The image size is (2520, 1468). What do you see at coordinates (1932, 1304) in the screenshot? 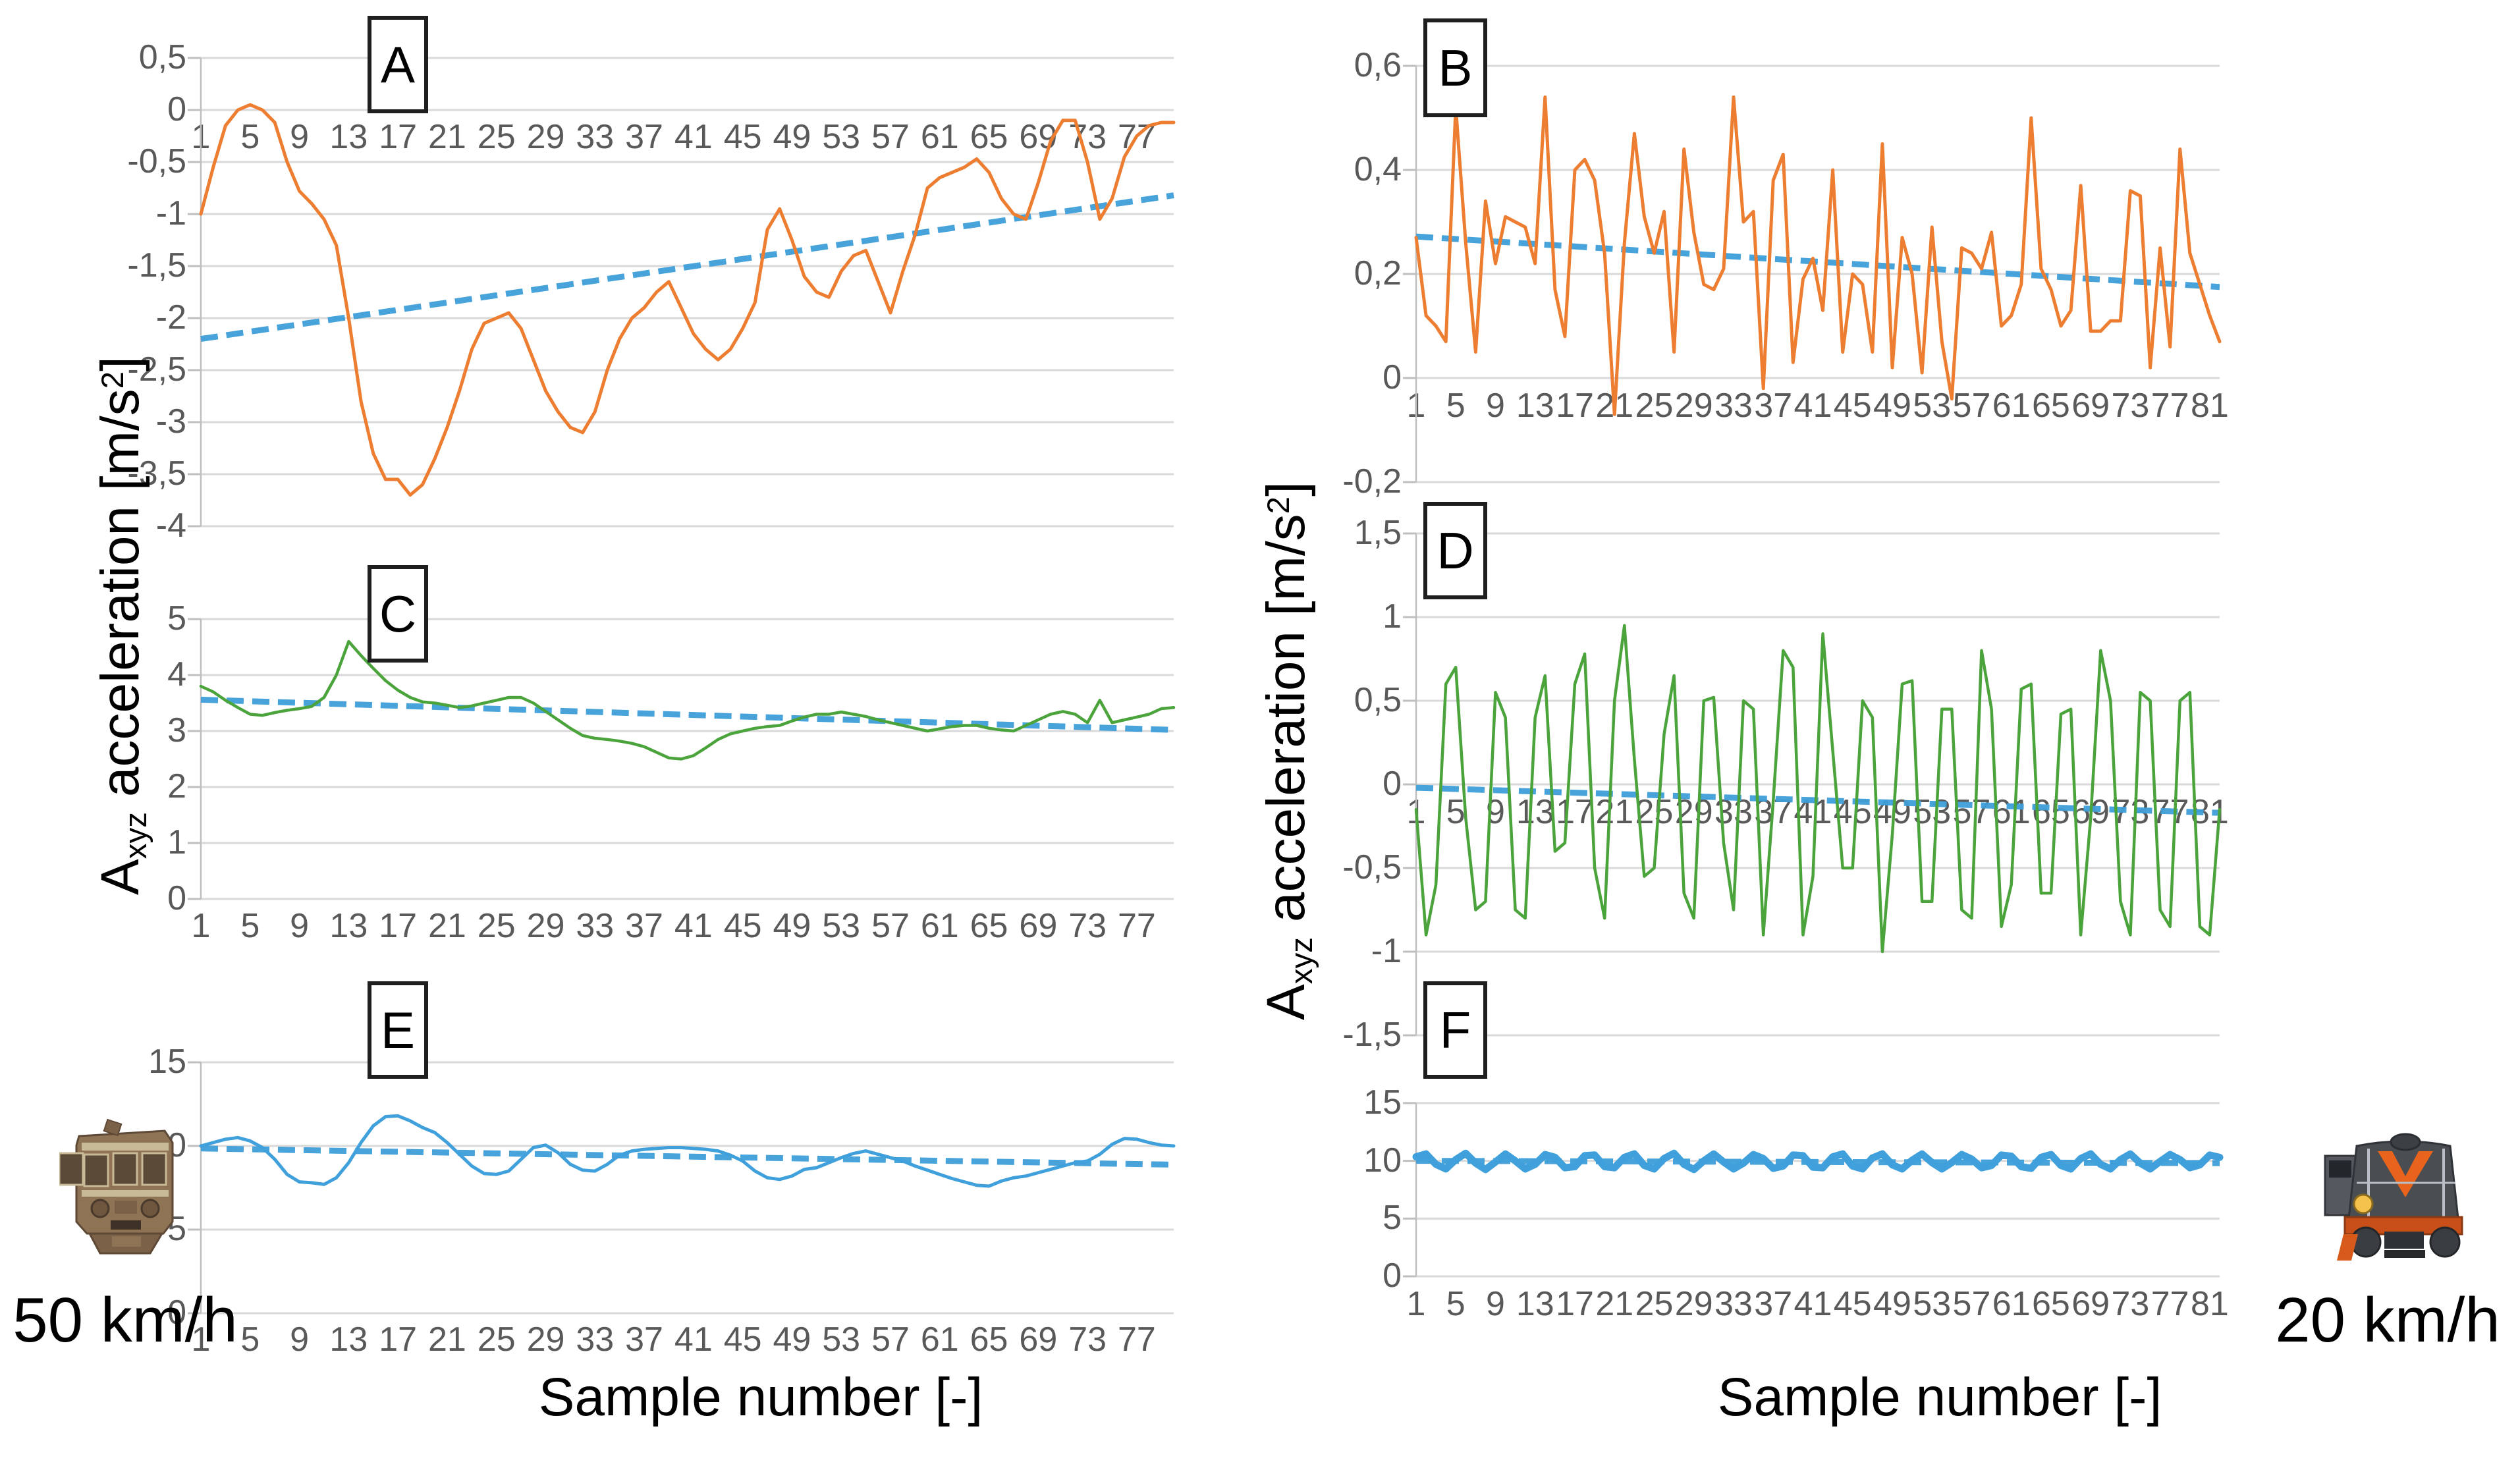
I see `x-tick-label-F: 53` at bounding box center [1932, 1304].